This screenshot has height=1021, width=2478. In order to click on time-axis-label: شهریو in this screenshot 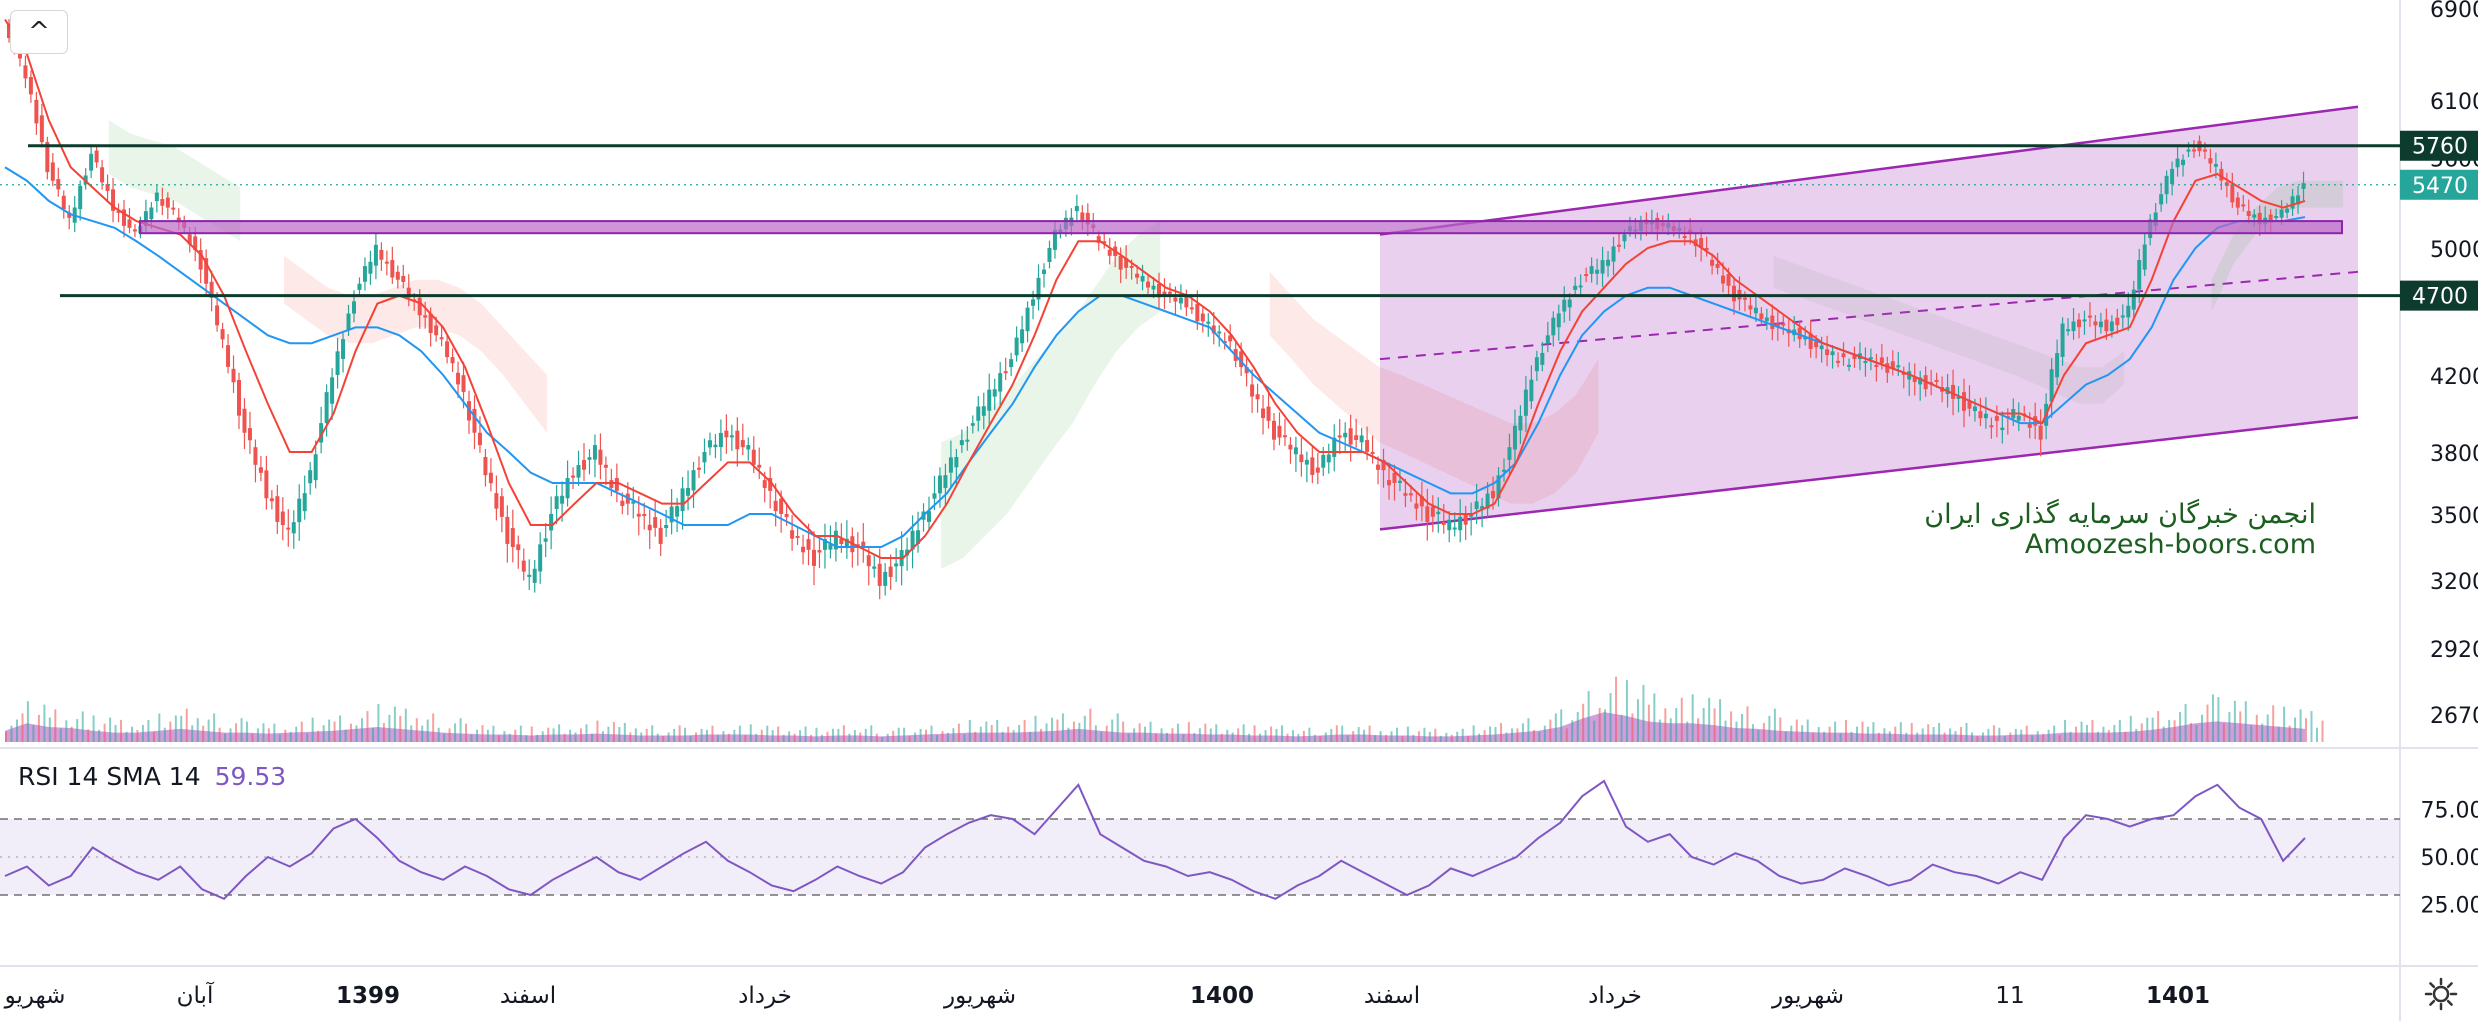, I will do `click(35, 996)`.